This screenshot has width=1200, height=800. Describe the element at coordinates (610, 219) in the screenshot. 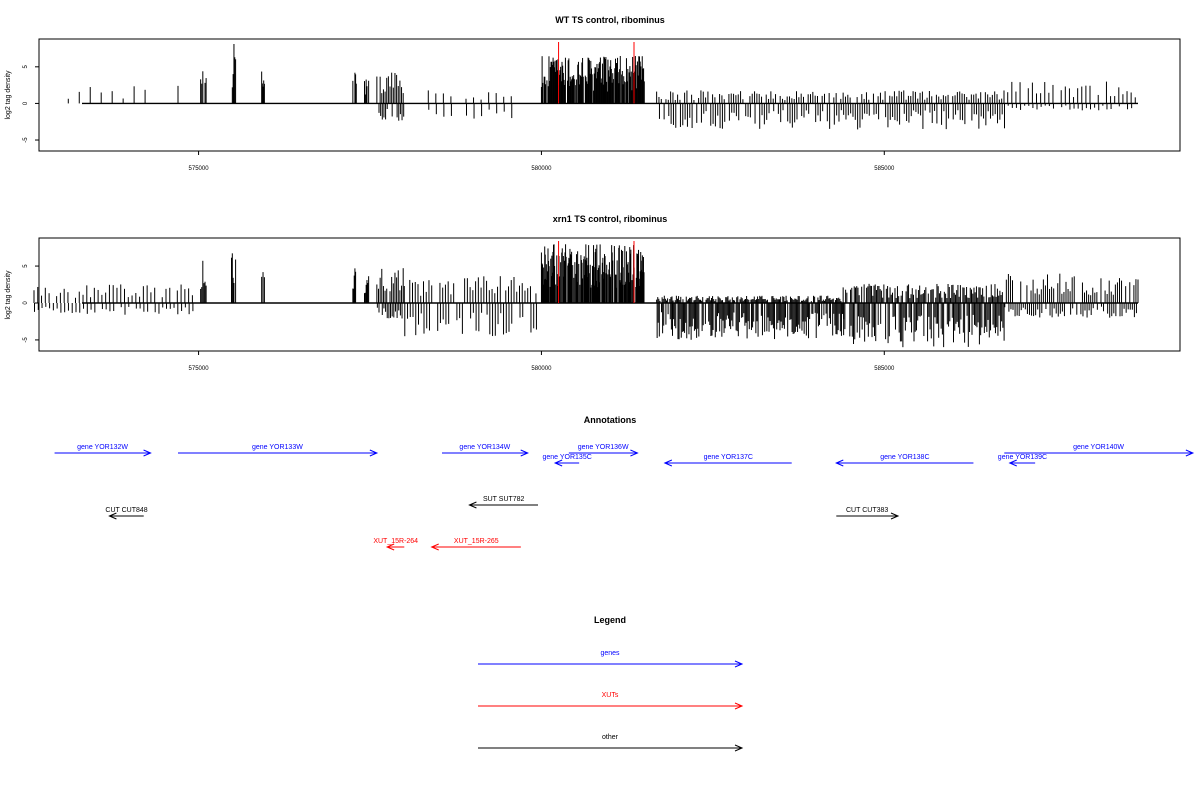

I see `panel-title: xrn1 TS control, ribominus` at that location.